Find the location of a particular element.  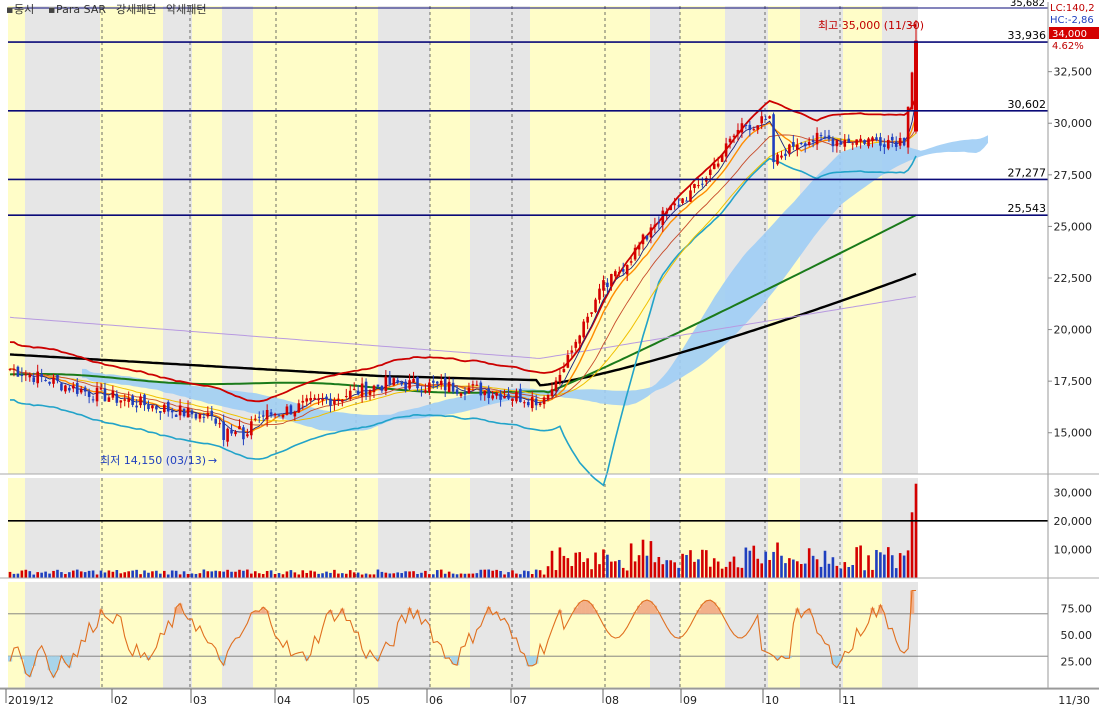

x-tick-label: 05 is located at coordinates (363, 700).